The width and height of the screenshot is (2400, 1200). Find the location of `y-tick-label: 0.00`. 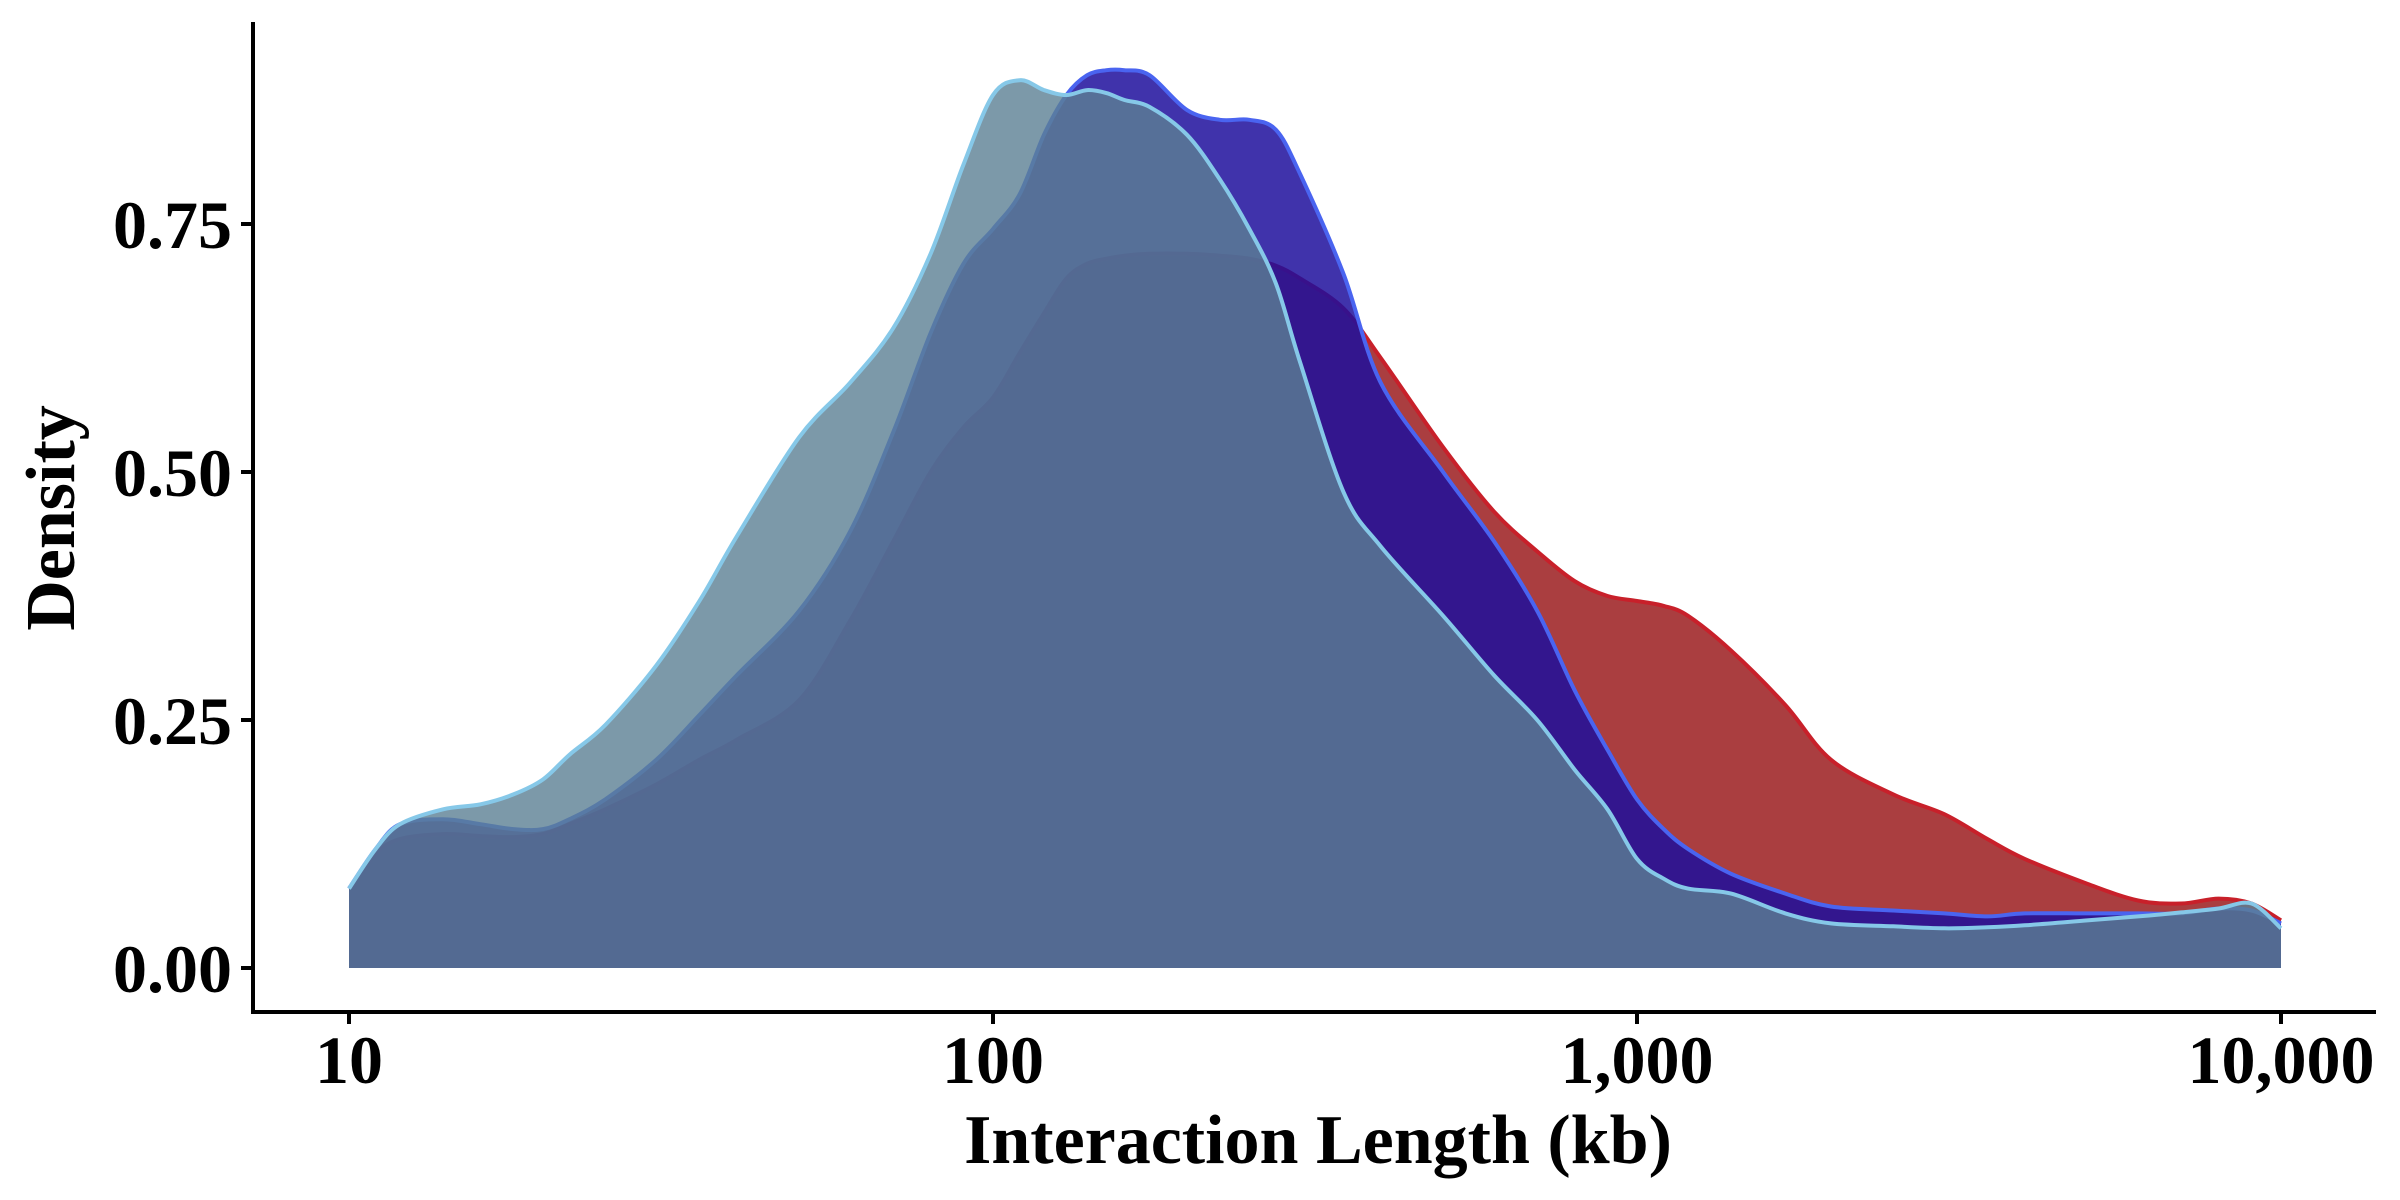

y-tick-label: 0.00 is located at coordinates (172, 969).